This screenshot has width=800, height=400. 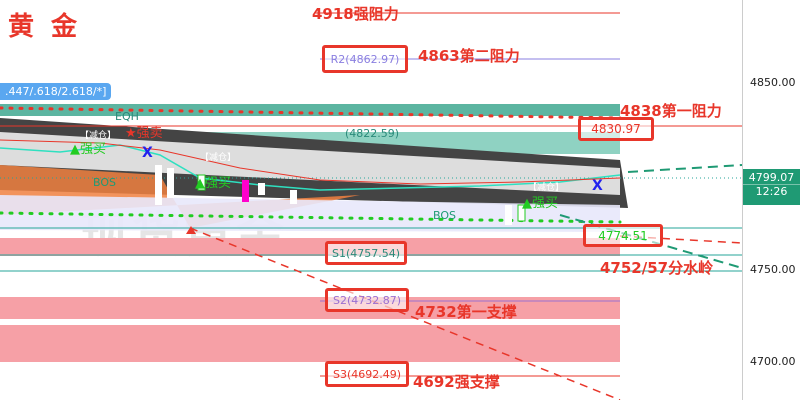 I want to click on trend-teal-dashed, so click(x=684, y=168).